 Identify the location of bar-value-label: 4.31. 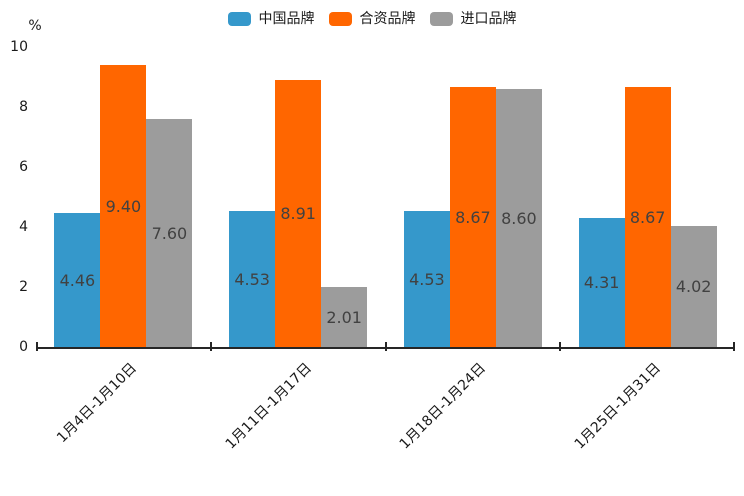
(601, 282).